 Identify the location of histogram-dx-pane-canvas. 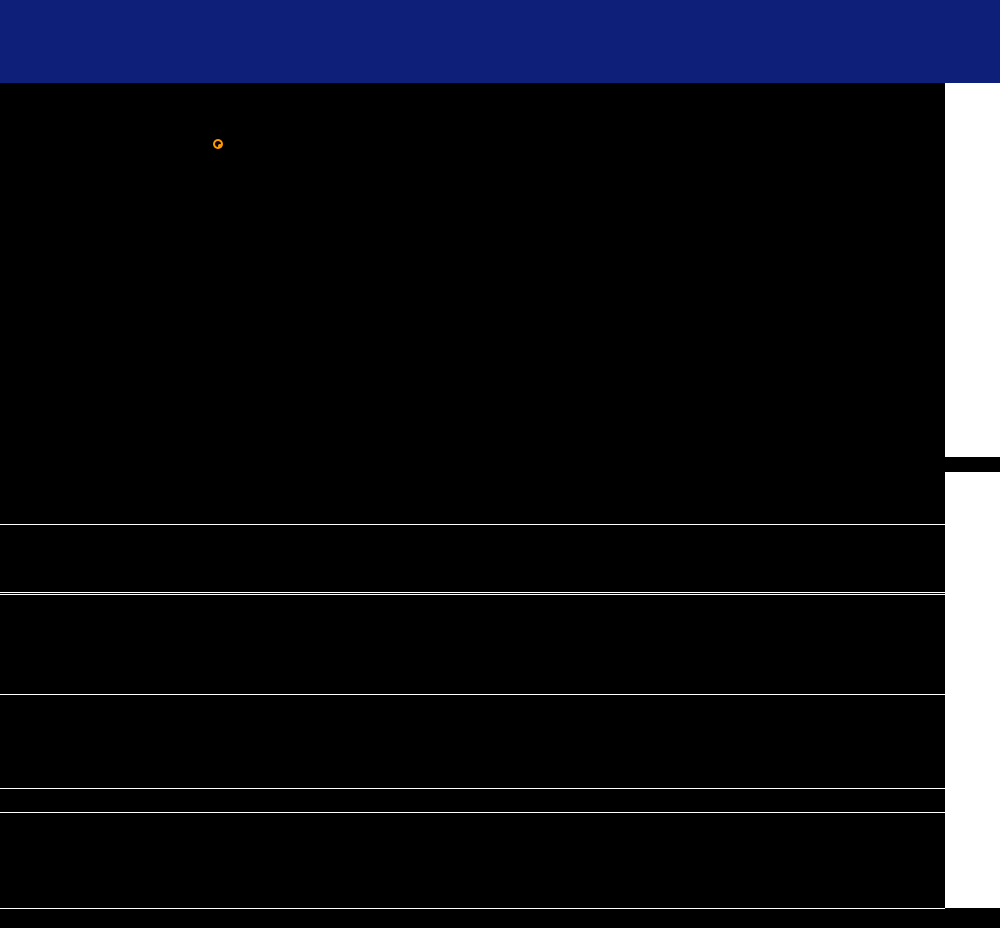
(472, 800).